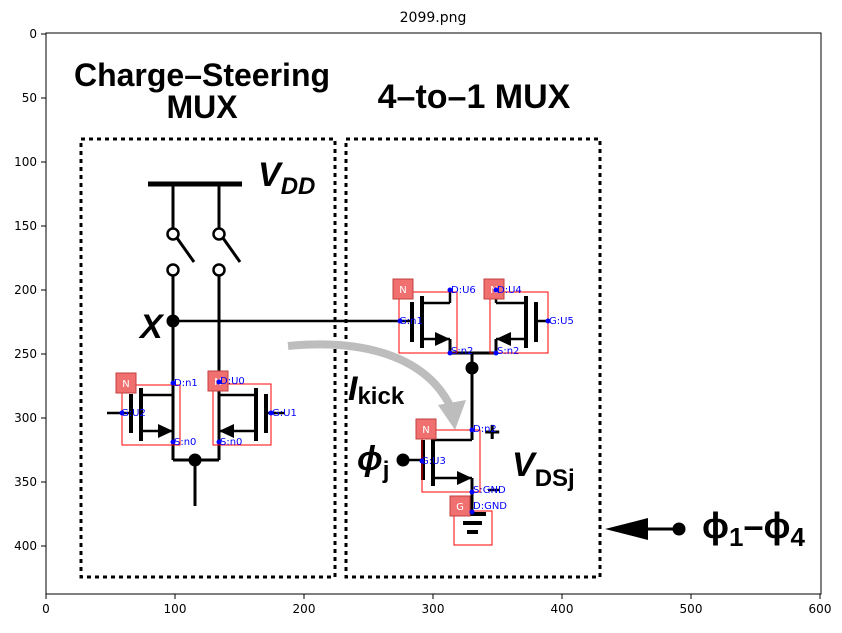  I want to click on pin-label: S:GND, so click(489, 490).